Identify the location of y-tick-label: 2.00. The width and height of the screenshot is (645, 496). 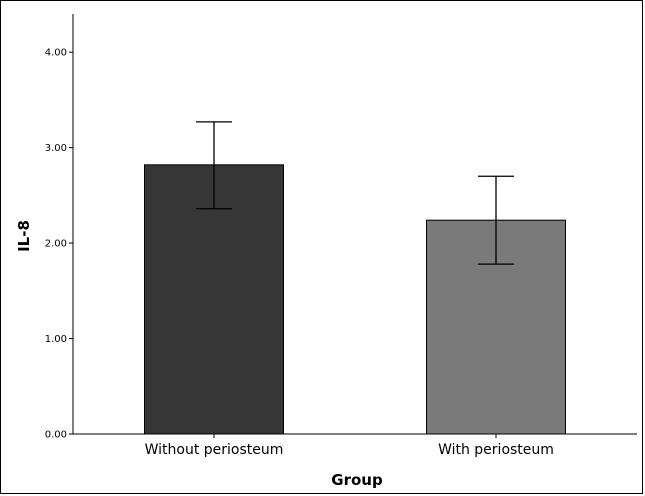
(56, 244).